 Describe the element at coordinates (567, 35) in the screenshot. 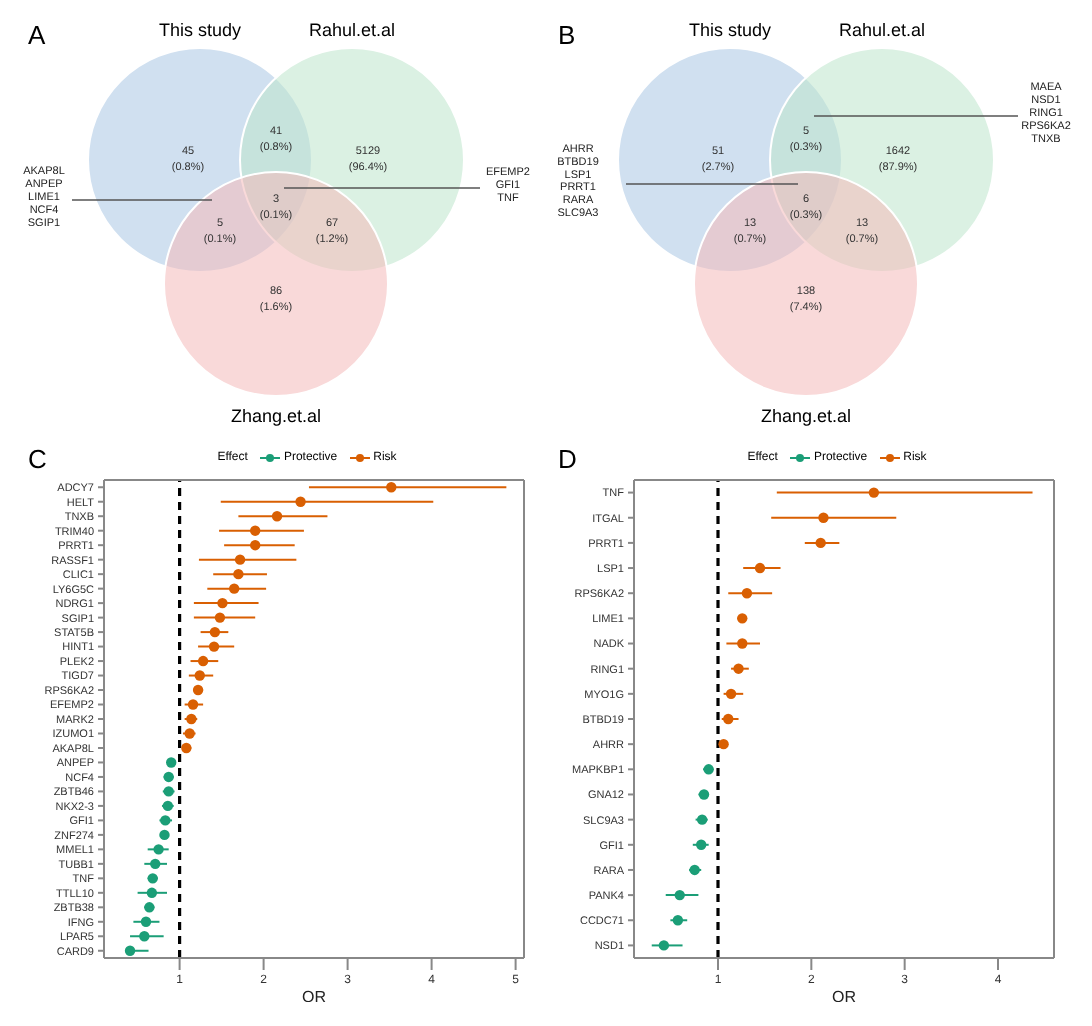

I see `text: B` at that location.